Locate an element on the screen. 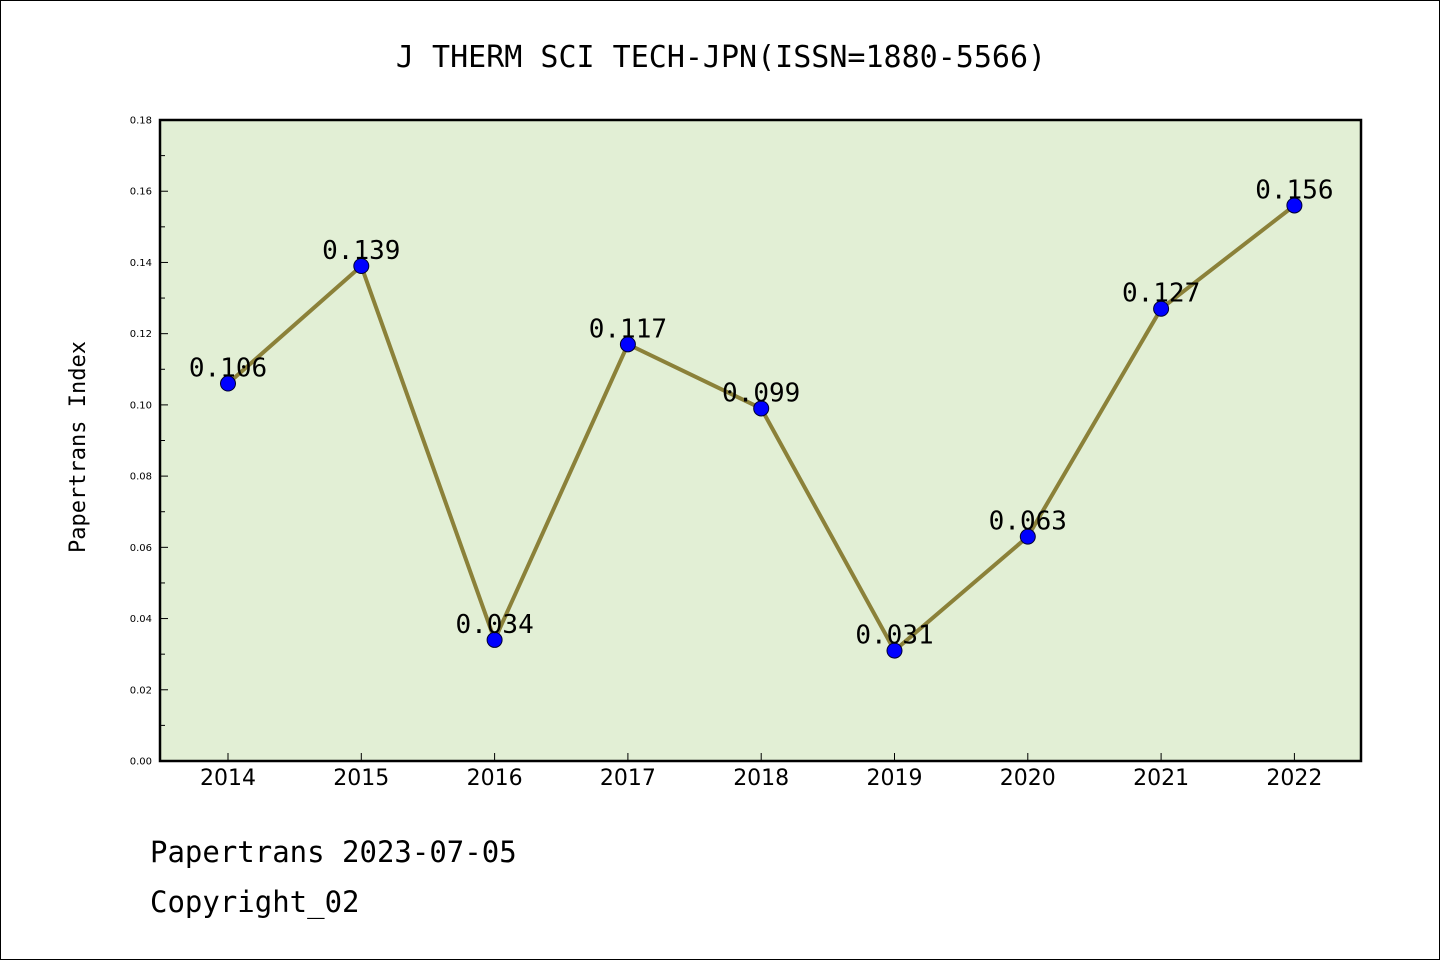 This screenshot has height=960, width=1440. data-label: 0.106 is located at coordinates (228, 369).